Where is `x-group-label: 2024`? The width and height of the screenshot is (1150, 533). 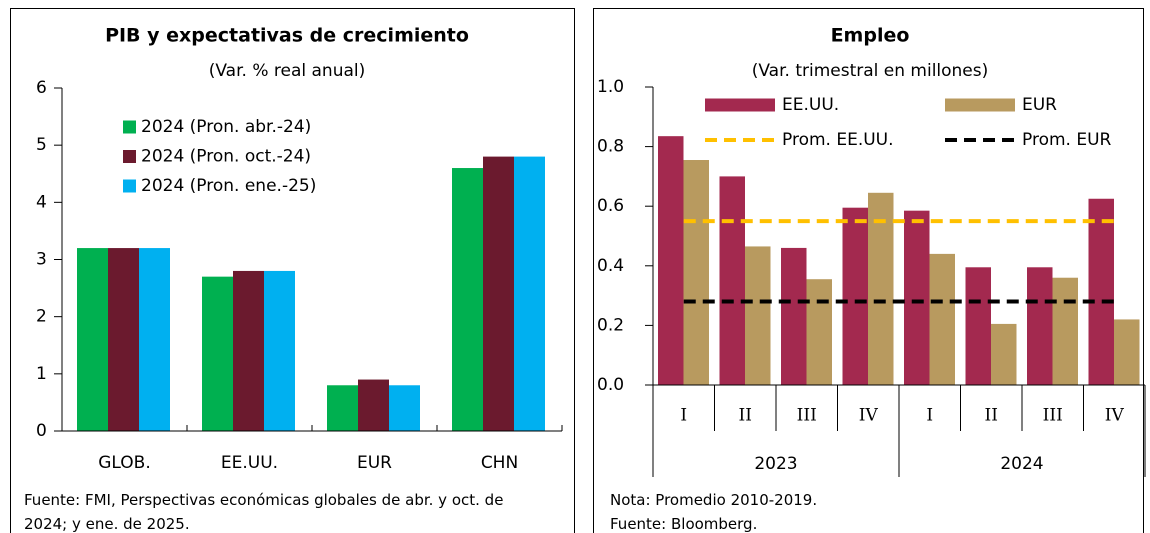 x-group-label: 2024 is located at coordinates (1021, 464).